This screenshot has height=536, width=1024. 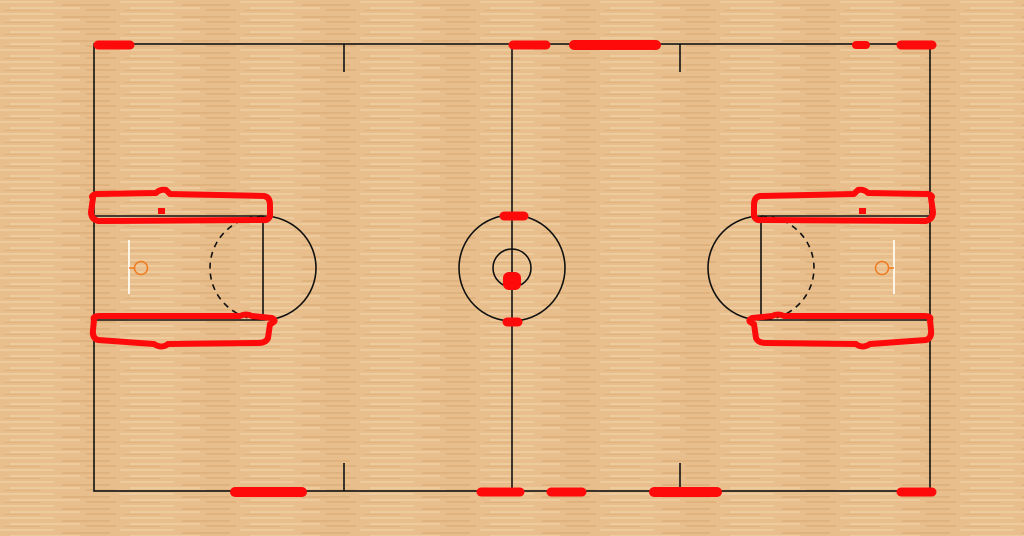 I want to click on hoops, so click(x=511, y=267).